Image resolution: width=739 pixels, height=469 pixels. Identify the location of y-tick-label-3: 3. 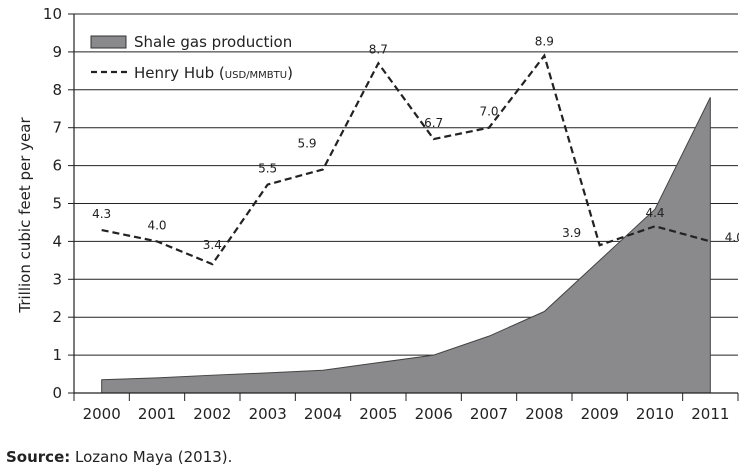
(57, 279).